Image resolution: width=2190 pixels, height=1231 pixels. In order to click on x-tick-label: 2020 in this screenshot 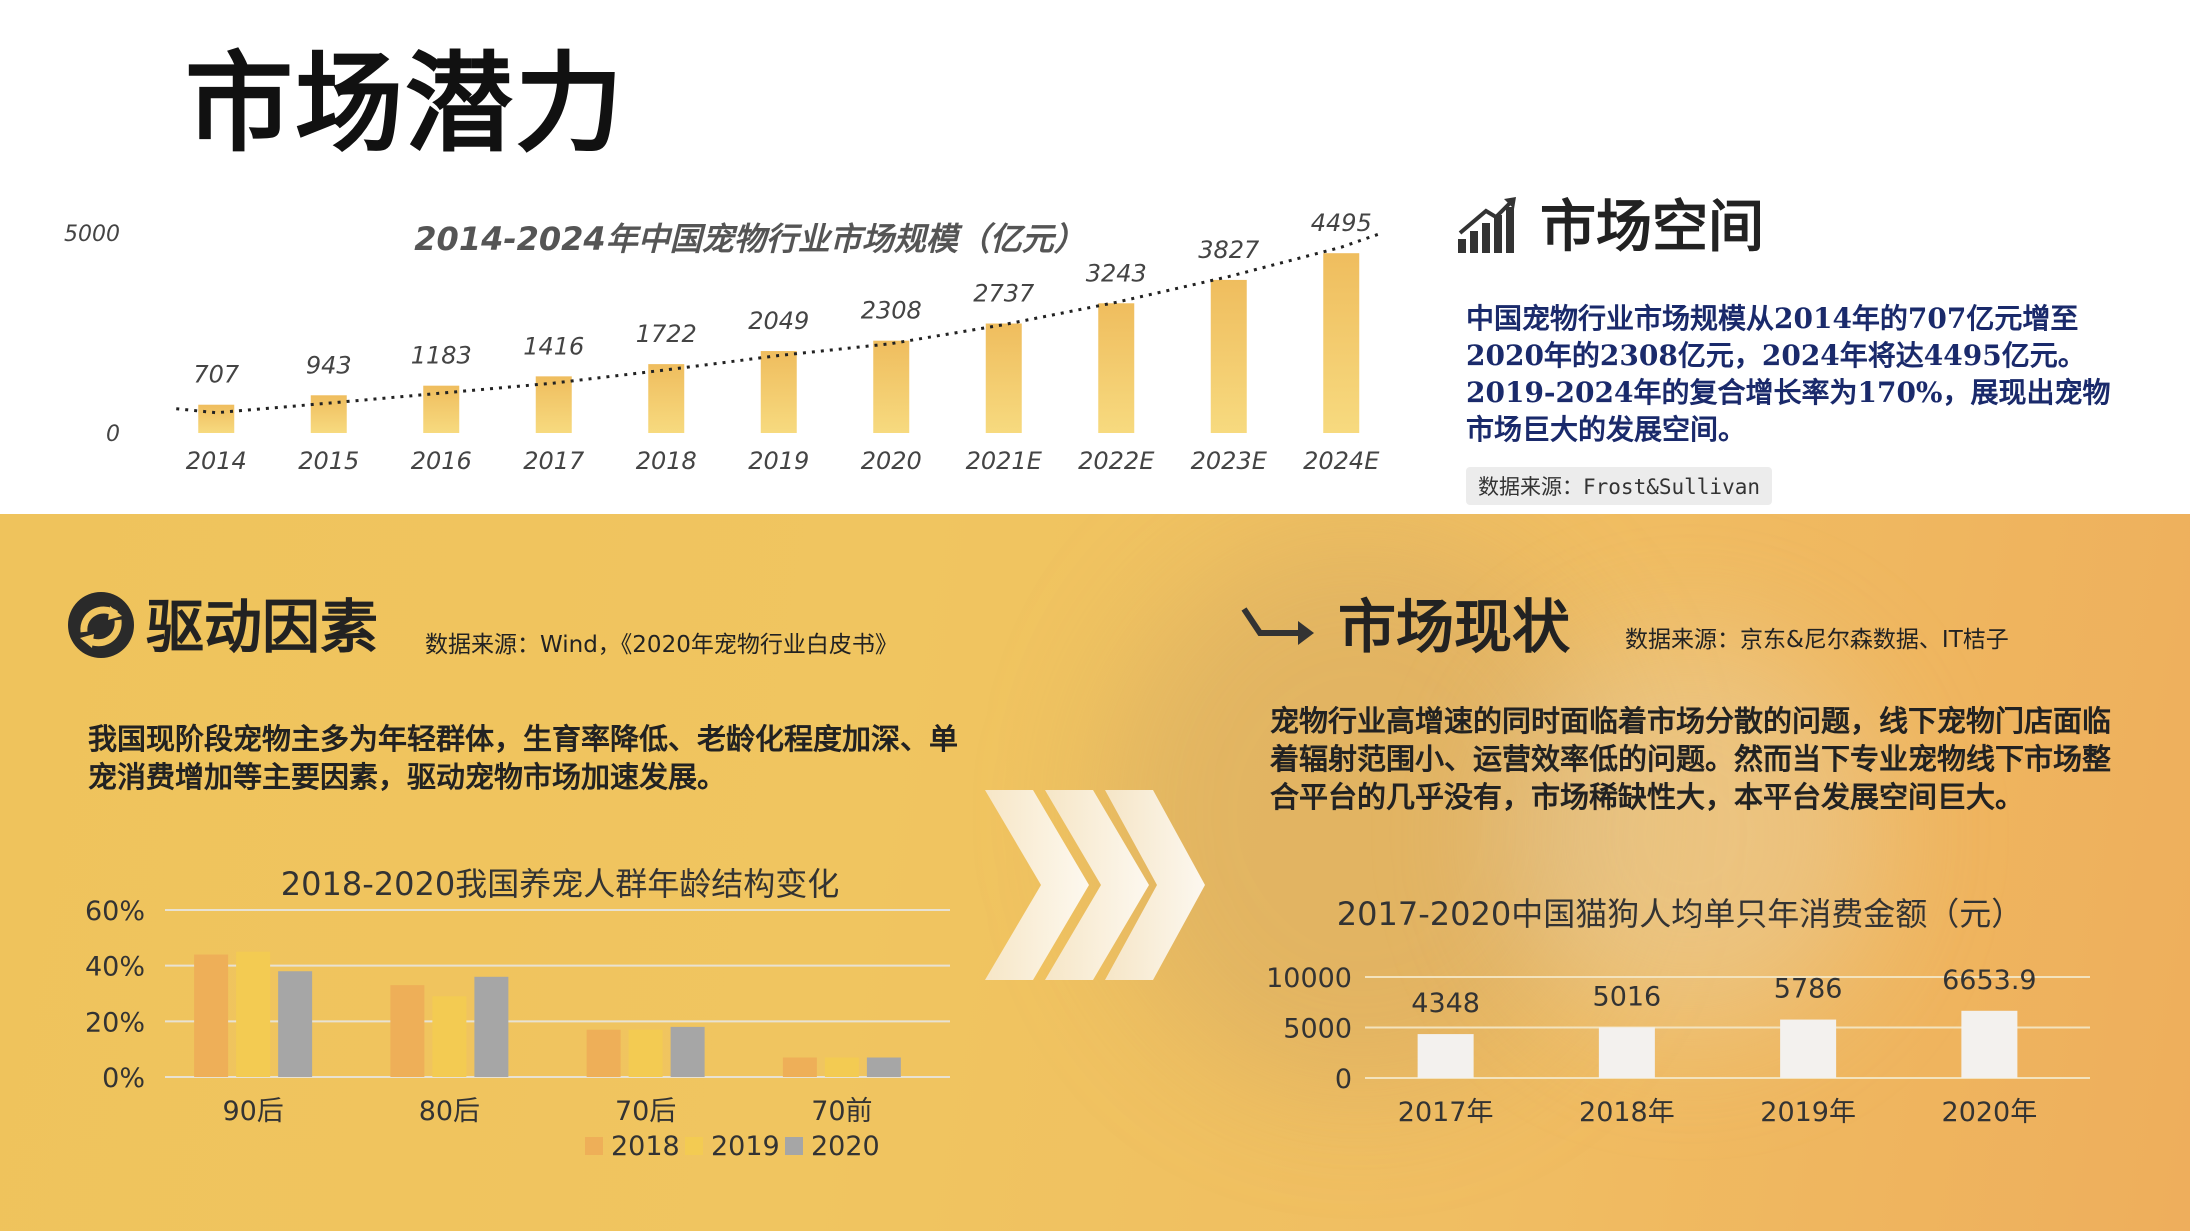, I will do `click(891, 461)`.